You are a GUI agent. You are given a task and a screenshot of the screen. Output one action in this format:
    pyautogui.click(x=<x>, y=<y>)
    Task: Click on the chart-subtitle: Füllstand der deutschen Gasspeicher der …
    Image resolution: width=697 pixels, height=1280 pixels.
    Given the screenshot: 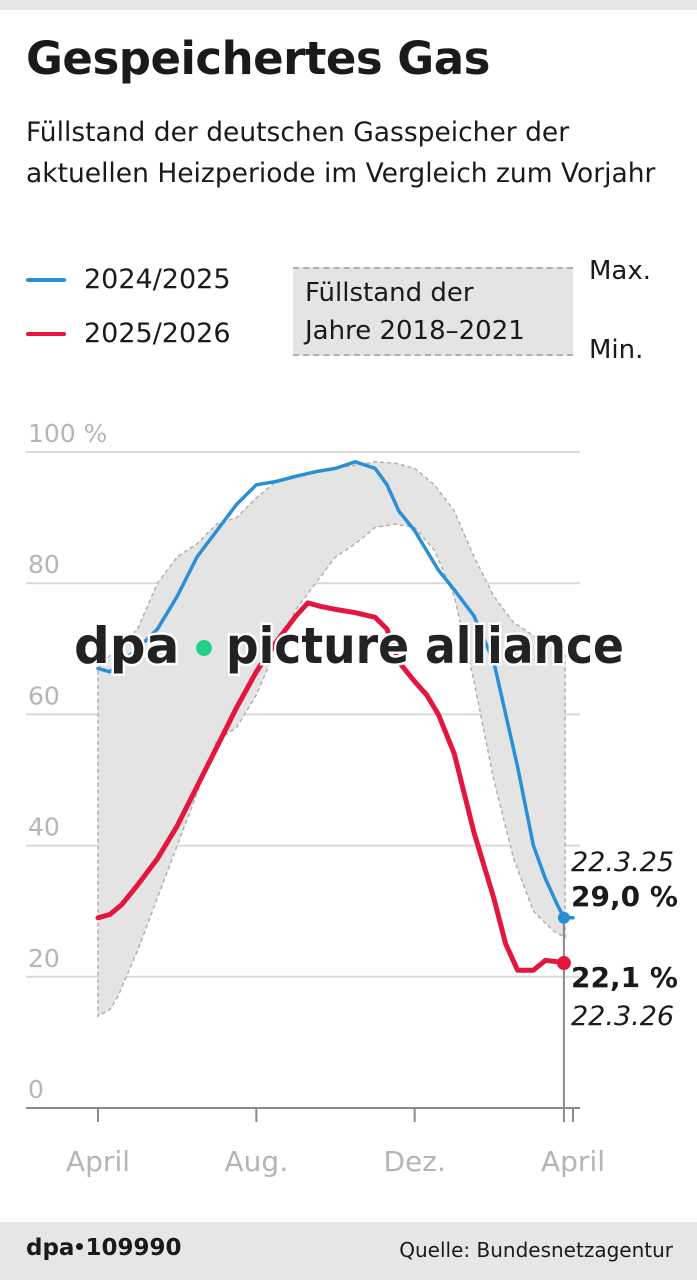 What is the action you would take?
    pyautogui.click(x=341, y=153)
    